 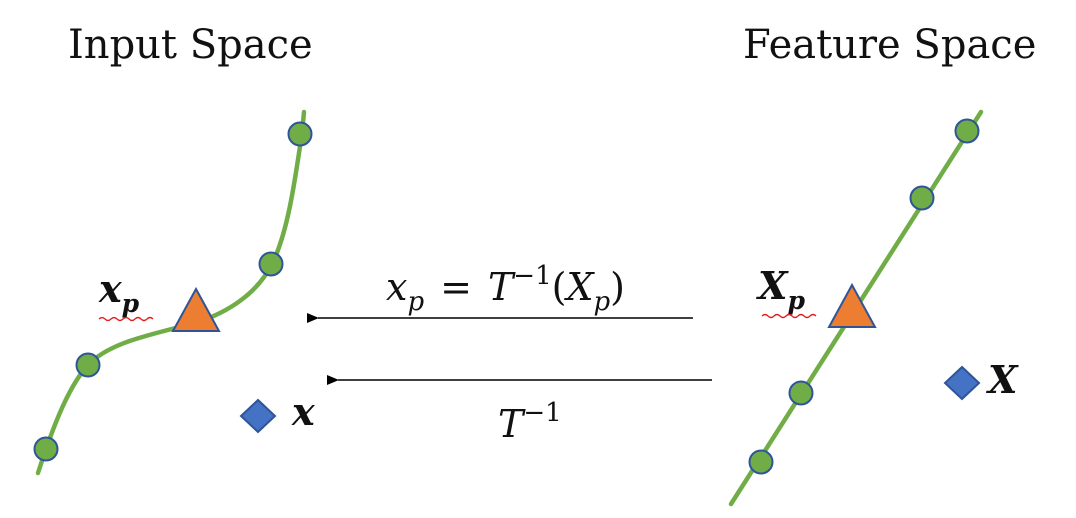 I want to click on feature-query-label: X, so click(x=1002, y=379).